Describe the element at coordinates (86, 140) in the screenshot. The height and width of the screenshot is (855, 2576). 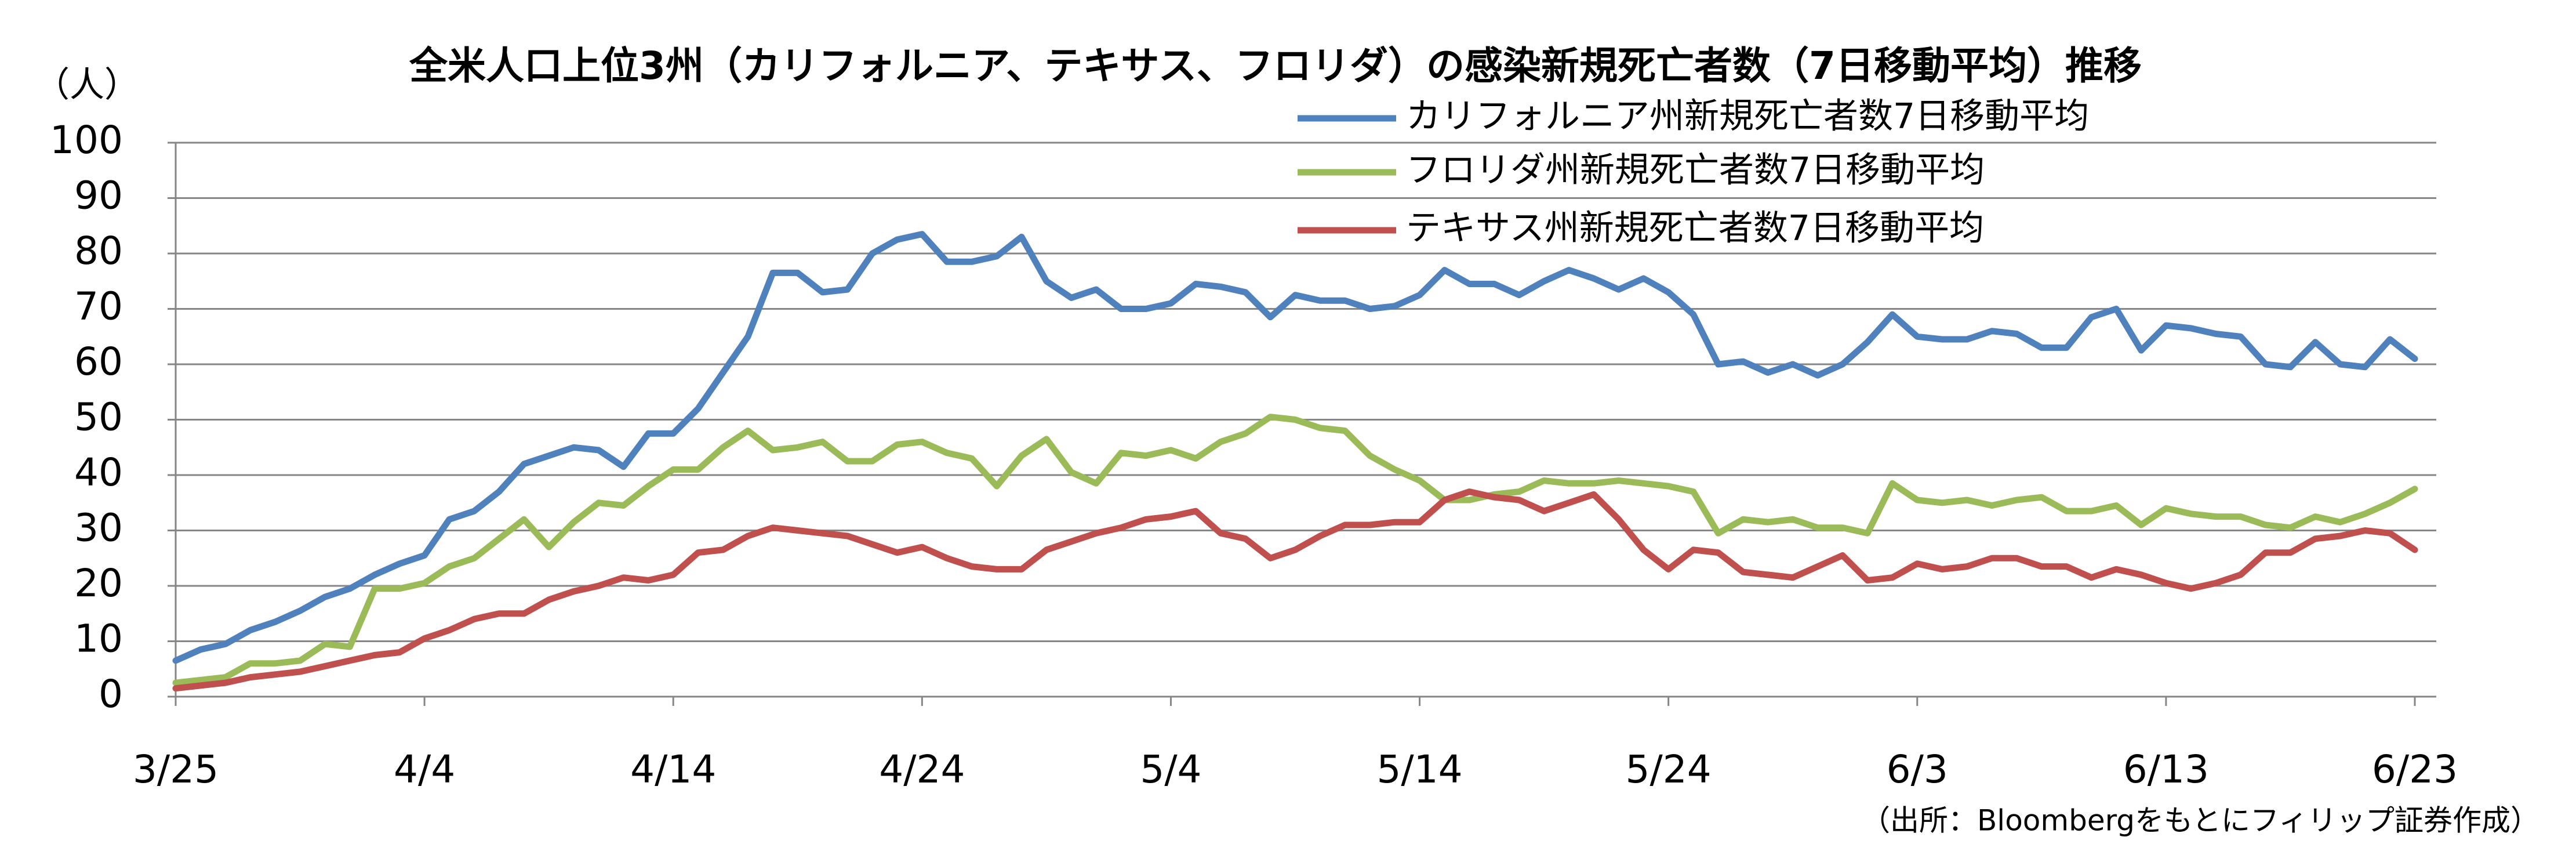
I see `y-tick-label: 100` at that location.